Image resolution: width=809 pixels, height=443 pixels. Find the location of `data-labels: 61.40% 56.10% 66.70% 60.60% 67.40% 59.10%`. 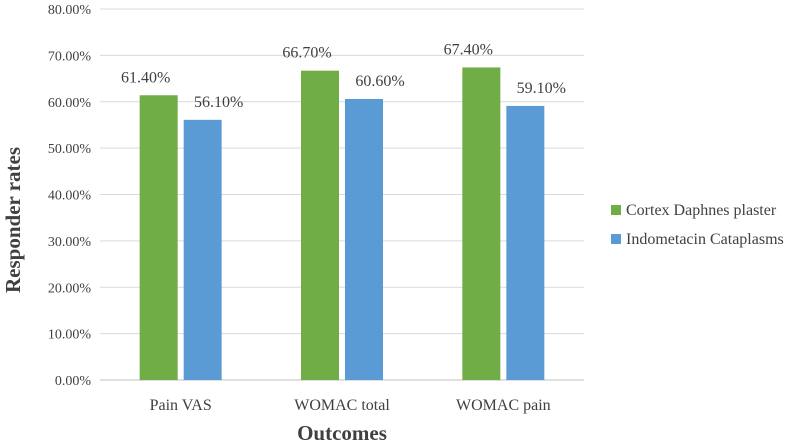

data-labels: 61.40% 56.10% 66.70% 60.60% 67.40% 59.10% is located at coordinates (343, 75).